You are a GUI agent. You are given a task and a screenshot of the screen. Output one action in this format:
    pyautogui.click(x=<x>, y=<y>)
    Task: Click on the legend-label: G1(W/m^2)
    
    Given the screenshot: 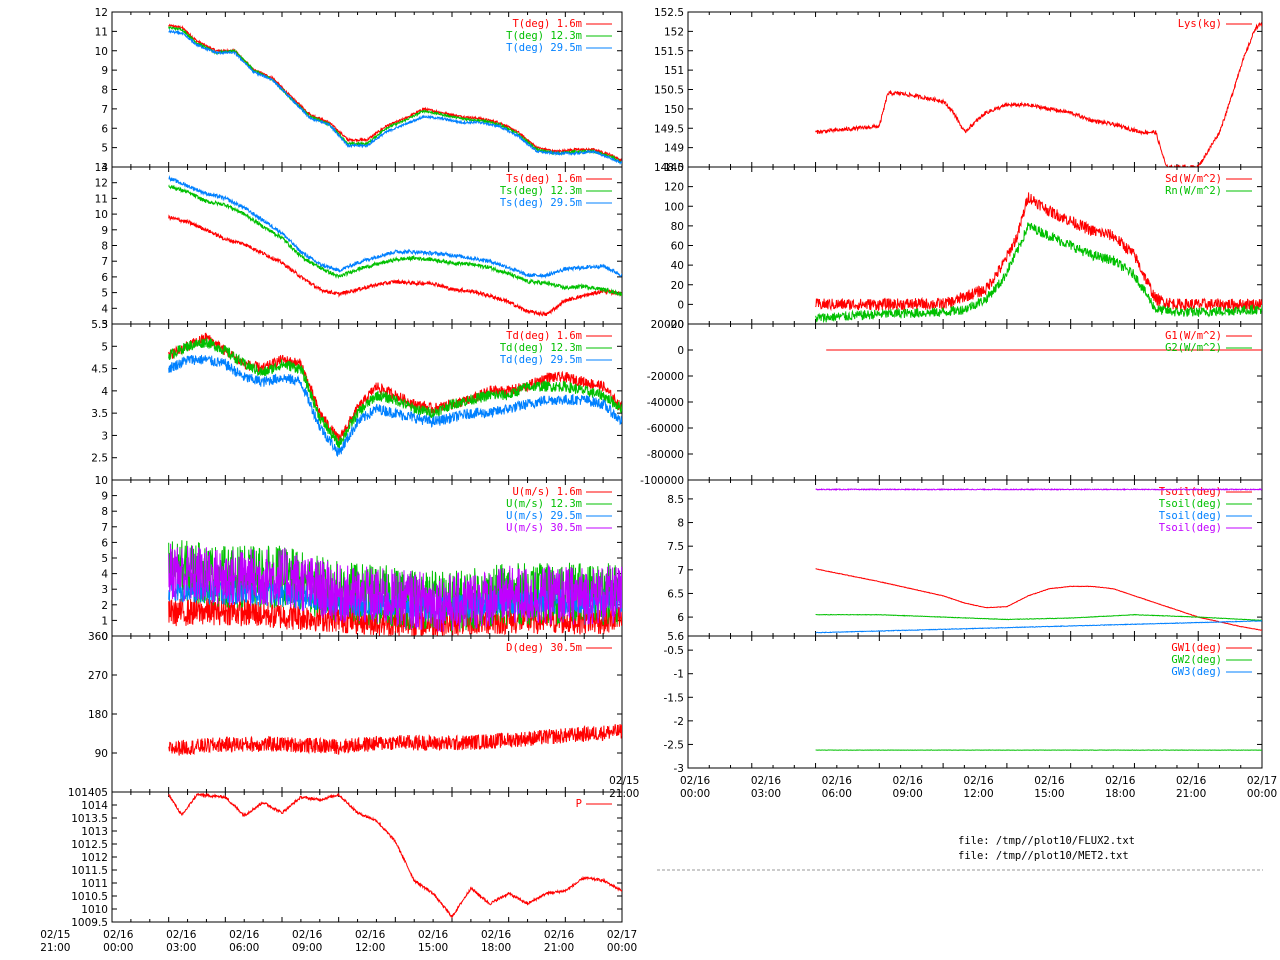 What is the action you would take?
    pyautogui.click(x=1193, y=336)
    